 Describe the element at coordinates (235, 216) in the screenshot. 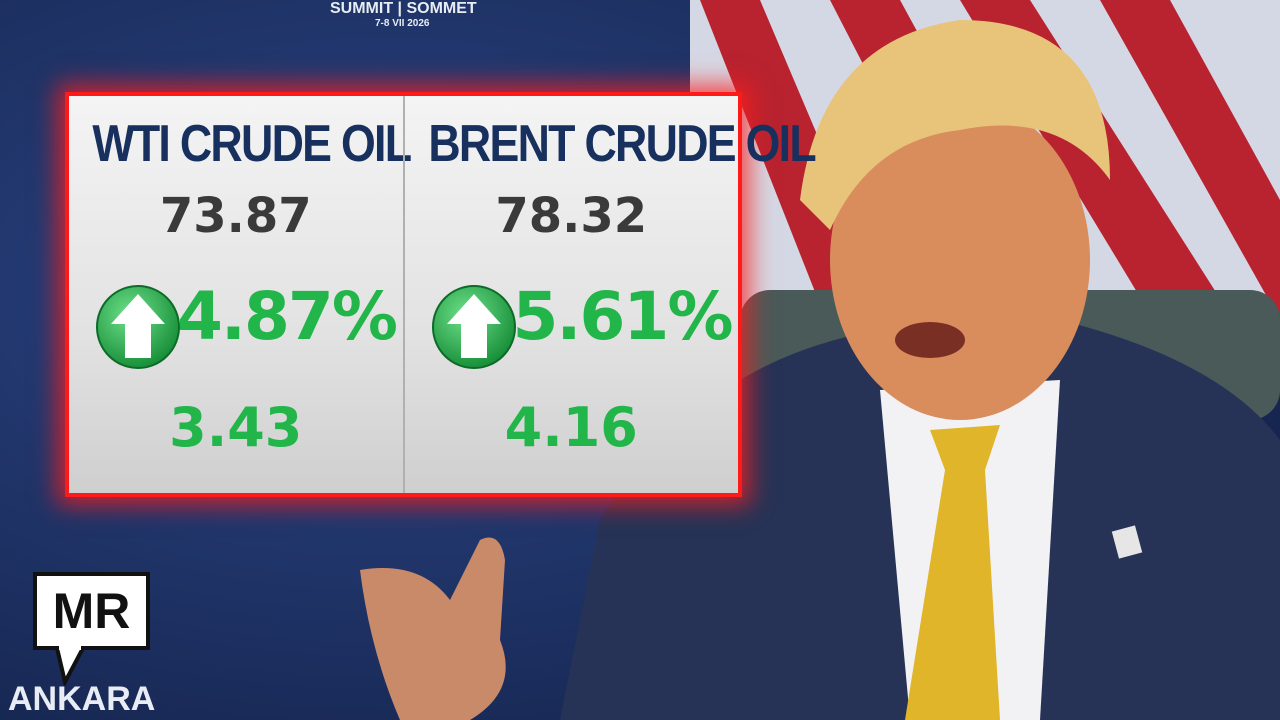

I see `price: 73.87` at that location.